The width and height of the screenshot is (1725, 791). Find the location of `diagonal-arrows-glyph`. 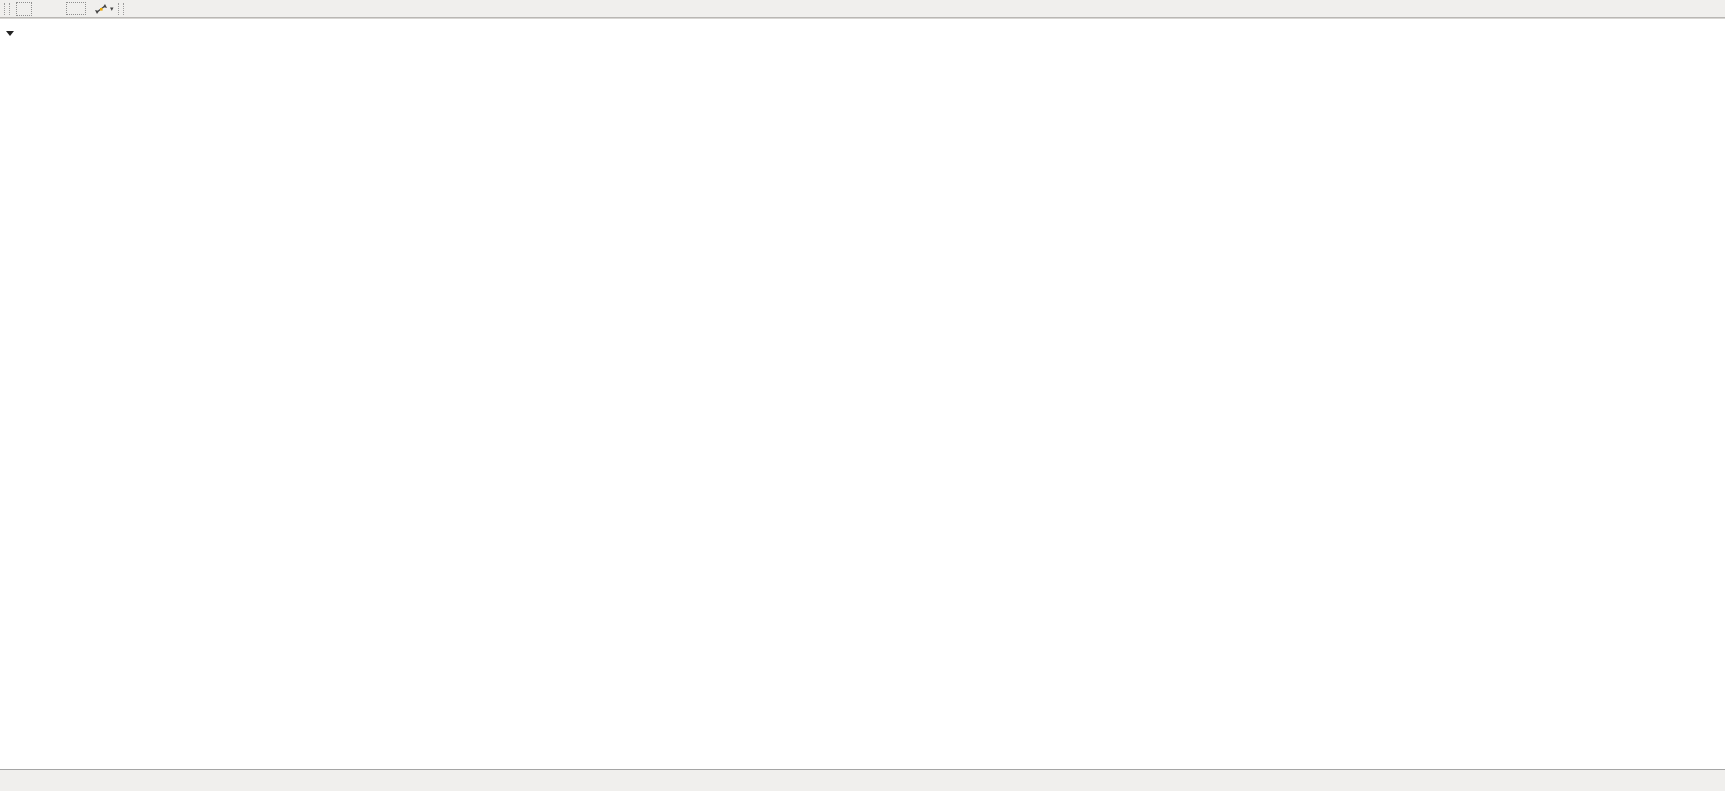

diagonal-arrows-glyph is located at coordinates (101, 8).